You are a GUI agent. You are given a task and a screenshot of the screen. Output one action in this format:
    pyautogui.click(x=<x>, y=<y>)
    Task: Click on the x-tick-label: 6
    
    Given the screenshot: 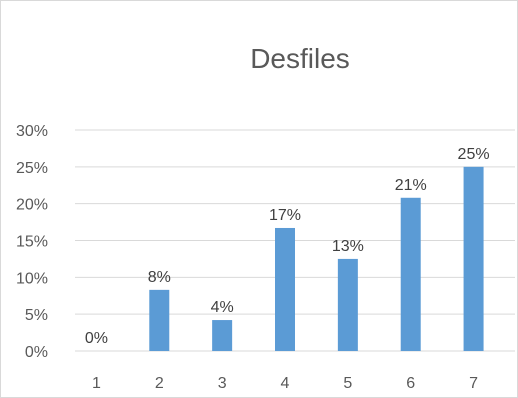 What is the action you would take?
    pyautogui.click(x=410, y=383)
    